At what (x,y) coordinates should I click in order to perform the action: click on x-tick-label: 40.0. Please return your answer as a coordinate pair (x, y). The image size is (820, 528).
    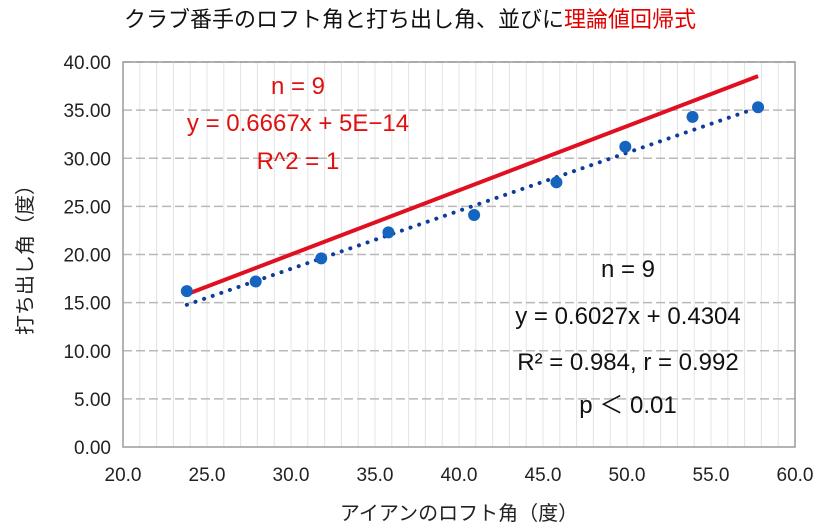
    Looking at the image, I should click on (459, 475).